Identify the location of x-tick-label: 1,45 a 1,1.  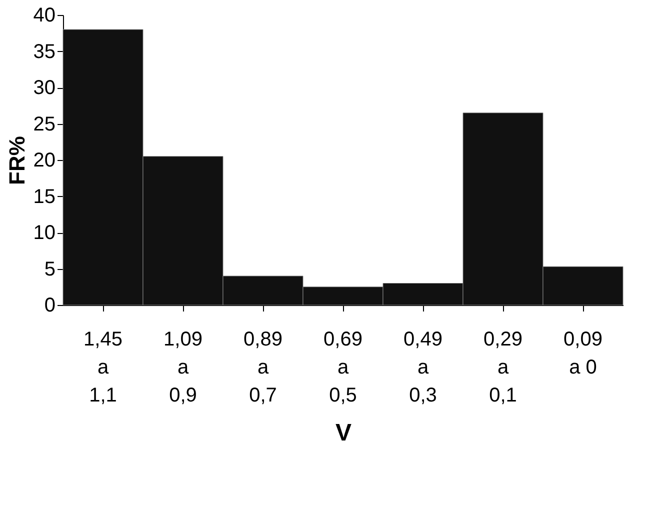
(103, 367).